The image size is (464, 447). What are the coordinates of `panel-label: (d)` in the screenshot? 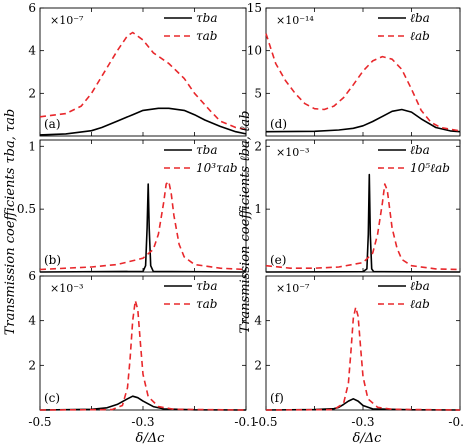 It's located at (278, 124).